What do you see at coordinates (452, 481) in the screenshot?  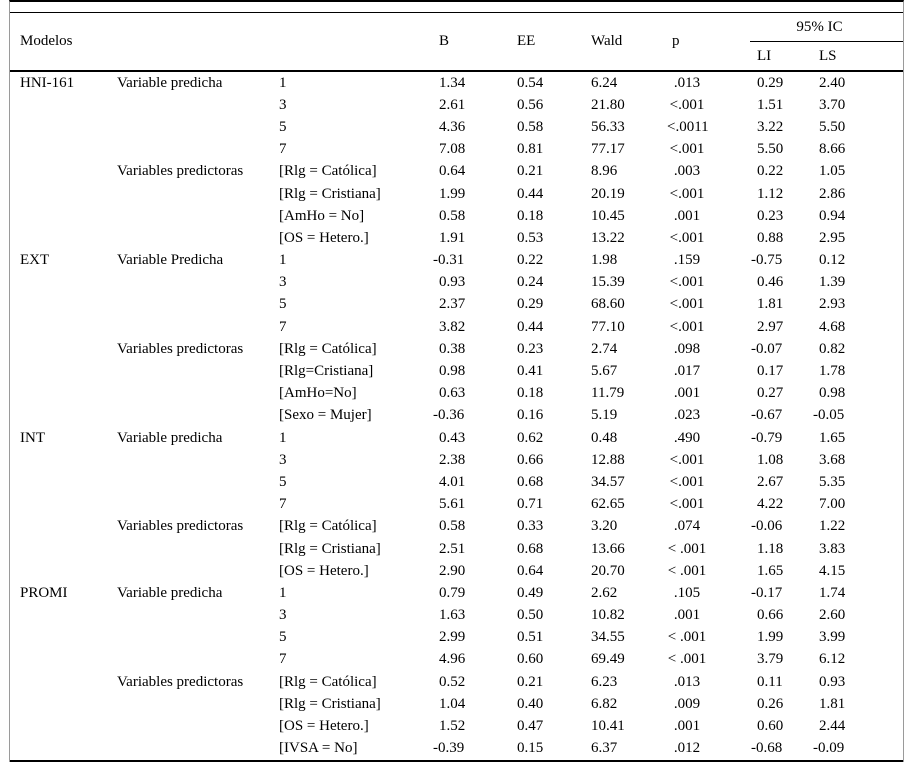 I see `b-cell: 4.01` at bounding box center [452, 481].